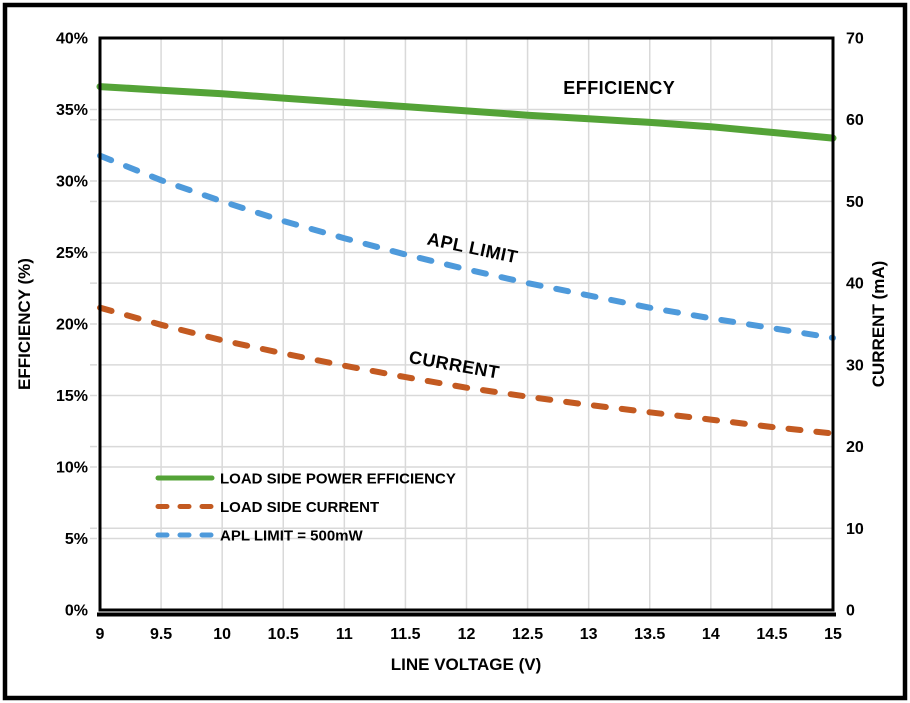 The height and width of the screenshot is (703, 910). I want to click on y-left-axis-title: EFFICIENCY (%), so click(24, 324).